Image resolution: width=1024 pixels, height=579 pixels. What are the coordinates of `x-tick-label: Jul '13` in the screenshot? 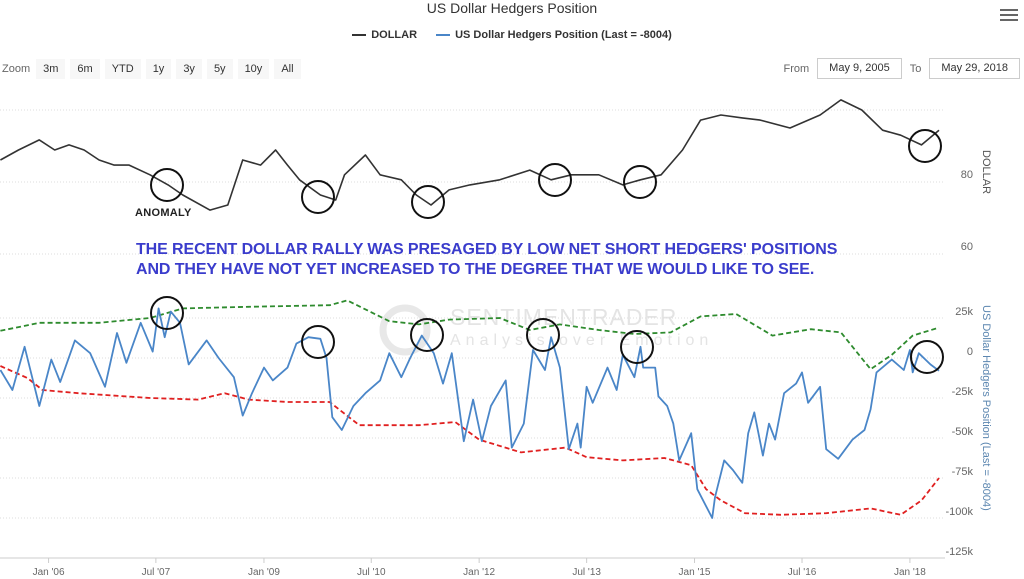 It's located at (586, 572).